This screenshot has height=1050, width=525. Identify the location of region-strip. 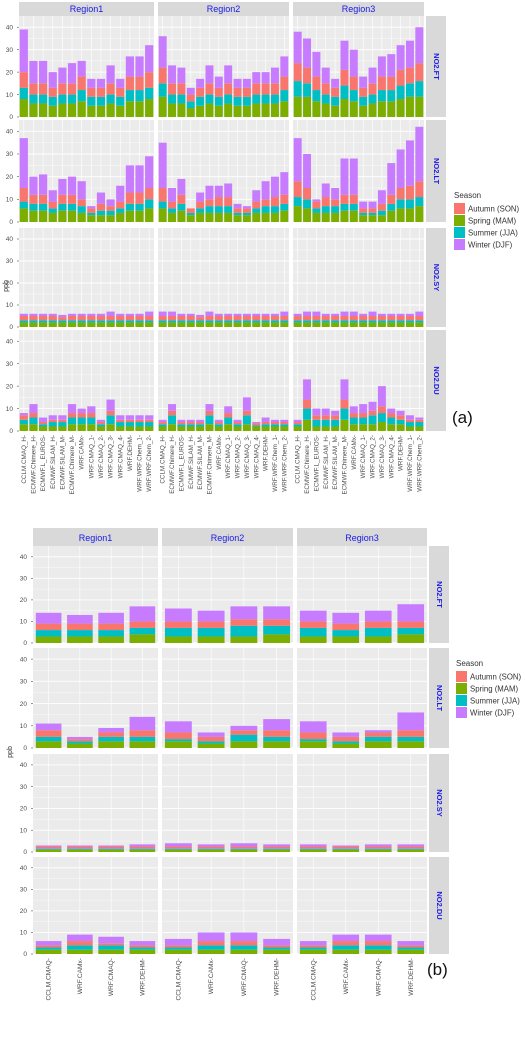
(358, 9).